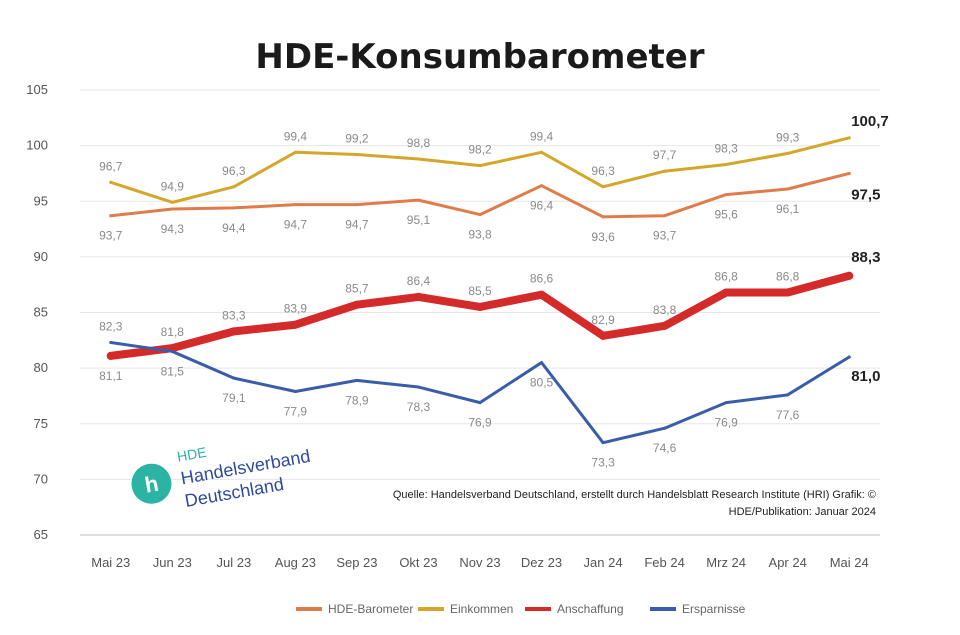  Describe the element at coordinates (233, 562) in the screenshot. I see `x-tick-label: Jul 23` at that location.